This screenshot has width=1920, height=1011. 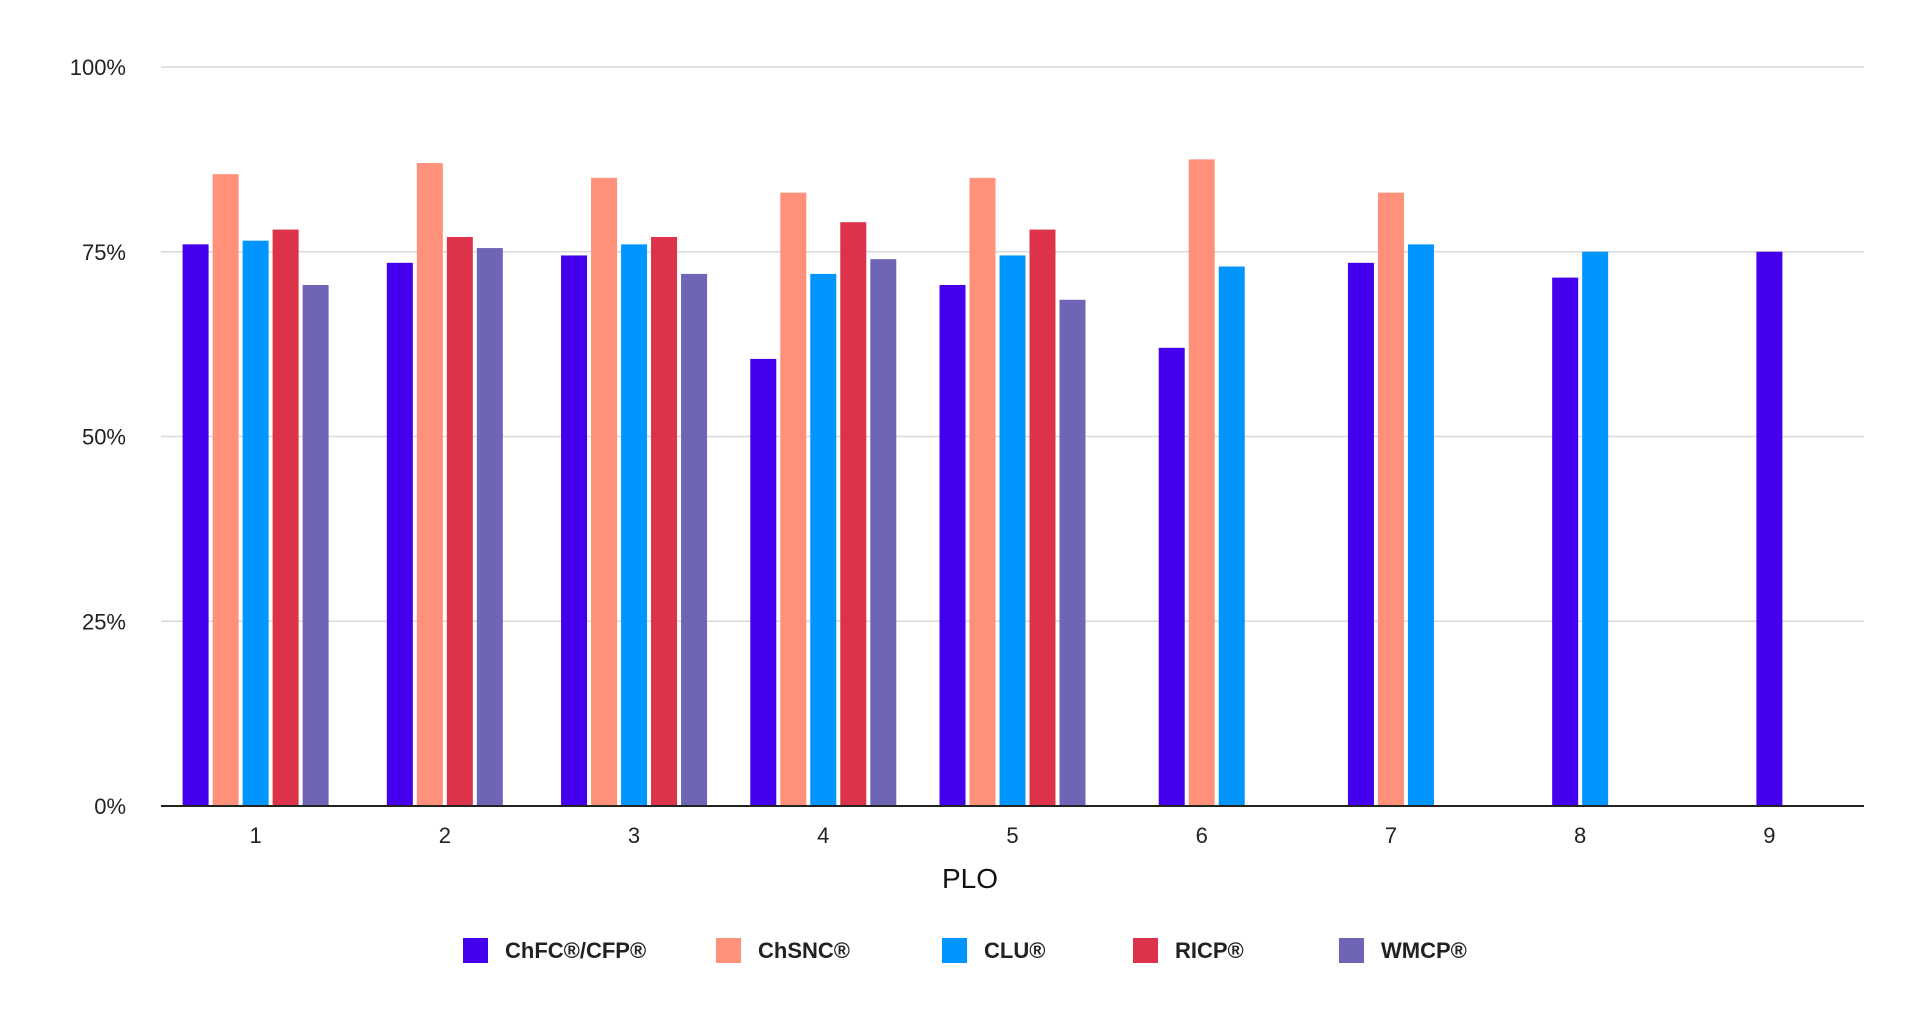 What do you see at coordinates (110, 806) in the screenshot?
I see `y-tick-label: 0%` at bounding box center [110, 806].